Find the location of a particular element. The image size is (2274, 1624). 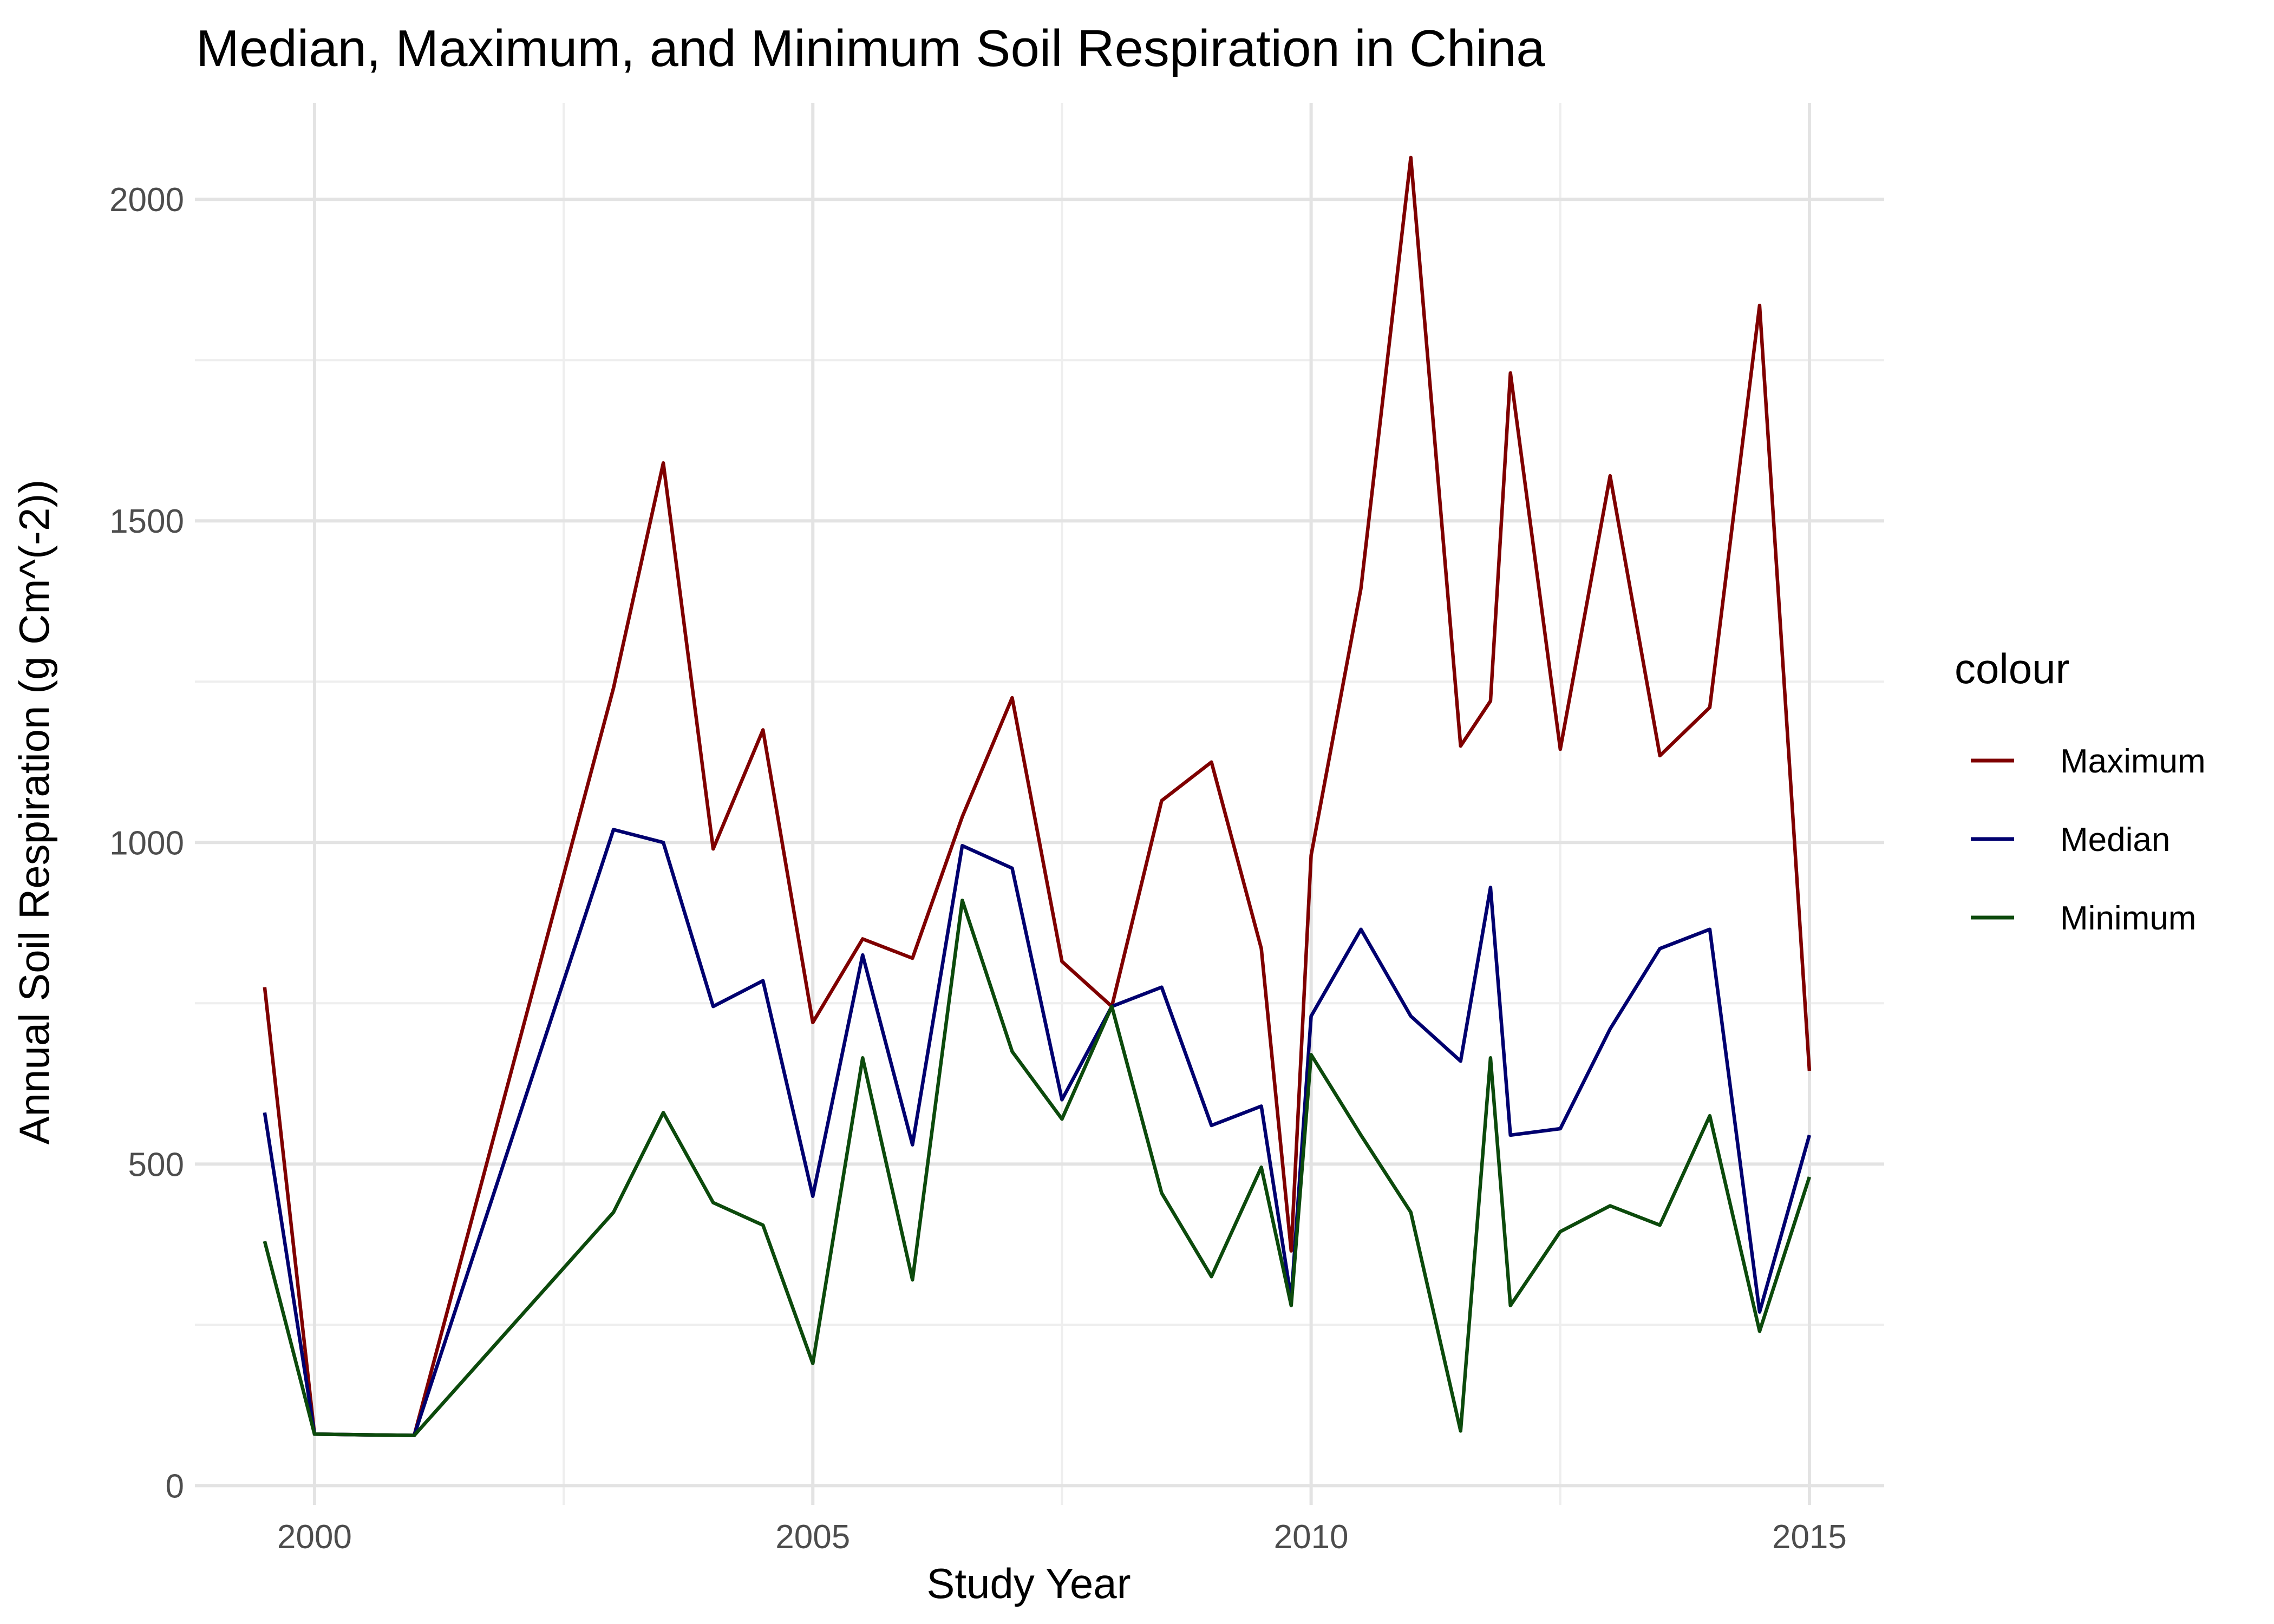

y-tick-label: 1000 is located at coordinates (147, 843).